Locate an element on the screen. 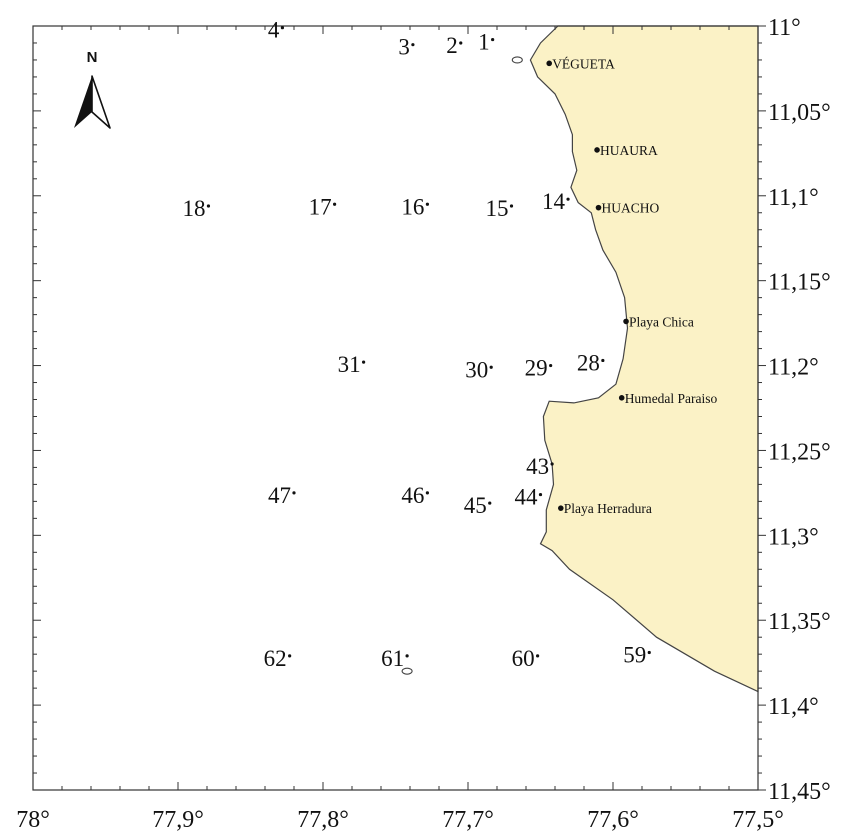 This screenshot has height=838, width=845. lat-tick-label: 11,05° is located at coordinates (799, 113).